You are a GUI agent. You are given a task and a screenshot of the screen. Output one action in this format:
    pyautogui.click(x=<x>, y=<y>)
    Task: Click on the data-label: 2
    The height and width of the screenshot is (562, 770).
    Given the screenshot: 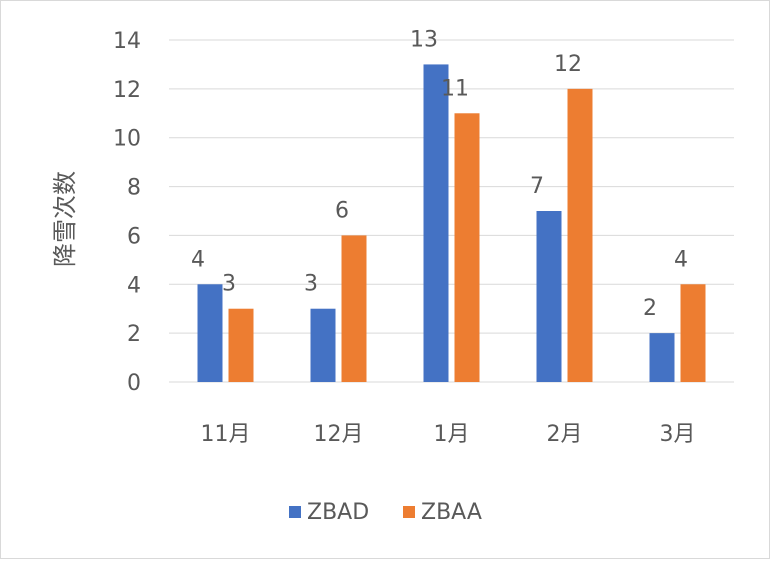 What is the action you would take?
    pyautogui.click(x=650, y=308)
    